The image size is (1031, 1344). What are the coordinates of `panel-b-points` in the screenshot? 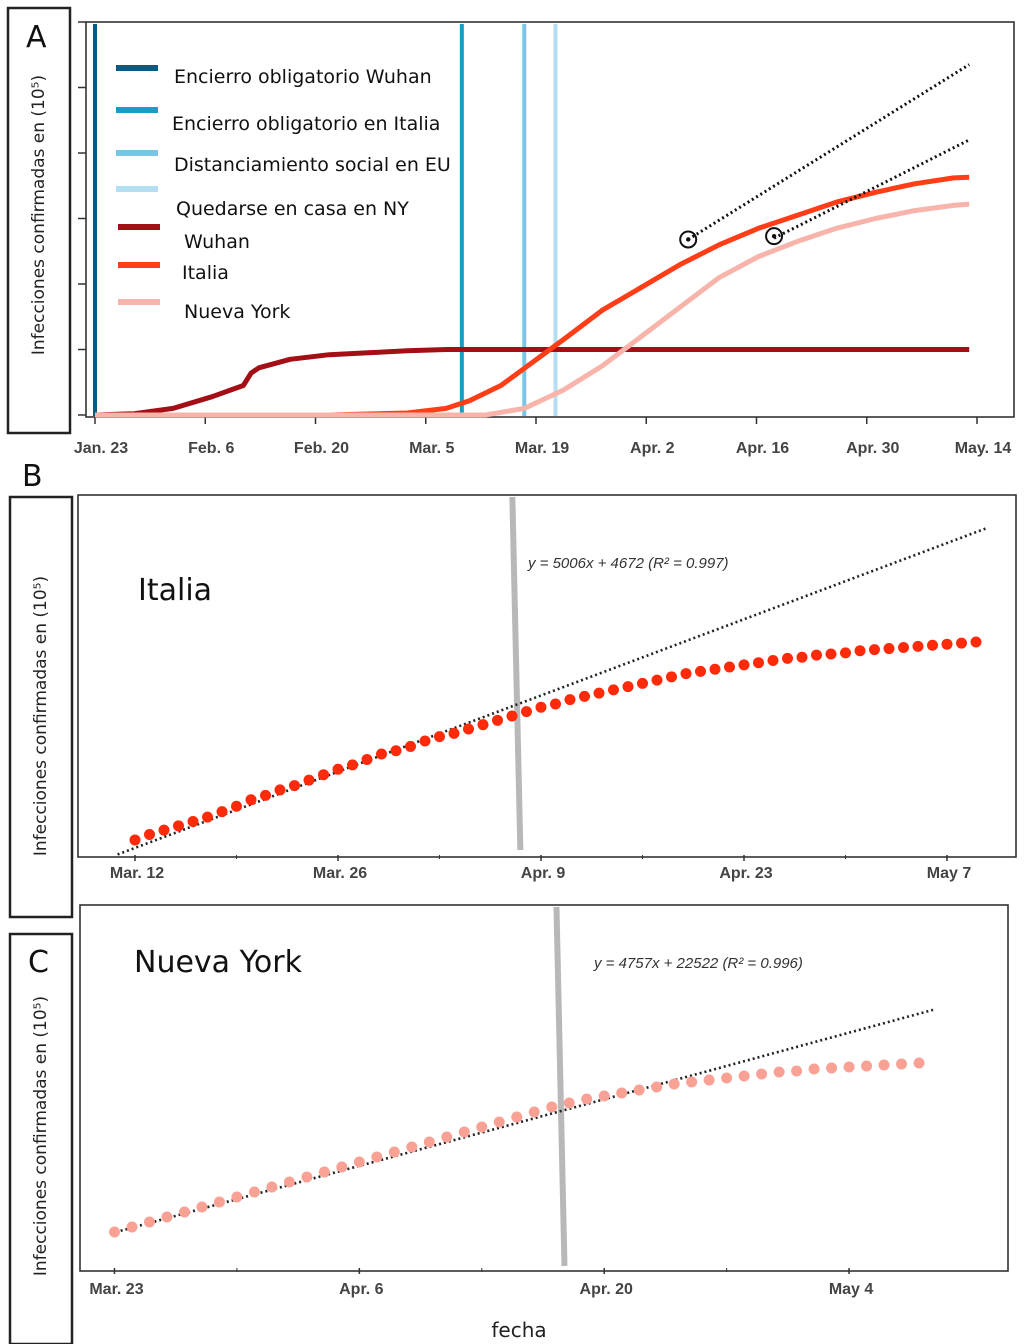 It's located at (555, 741).